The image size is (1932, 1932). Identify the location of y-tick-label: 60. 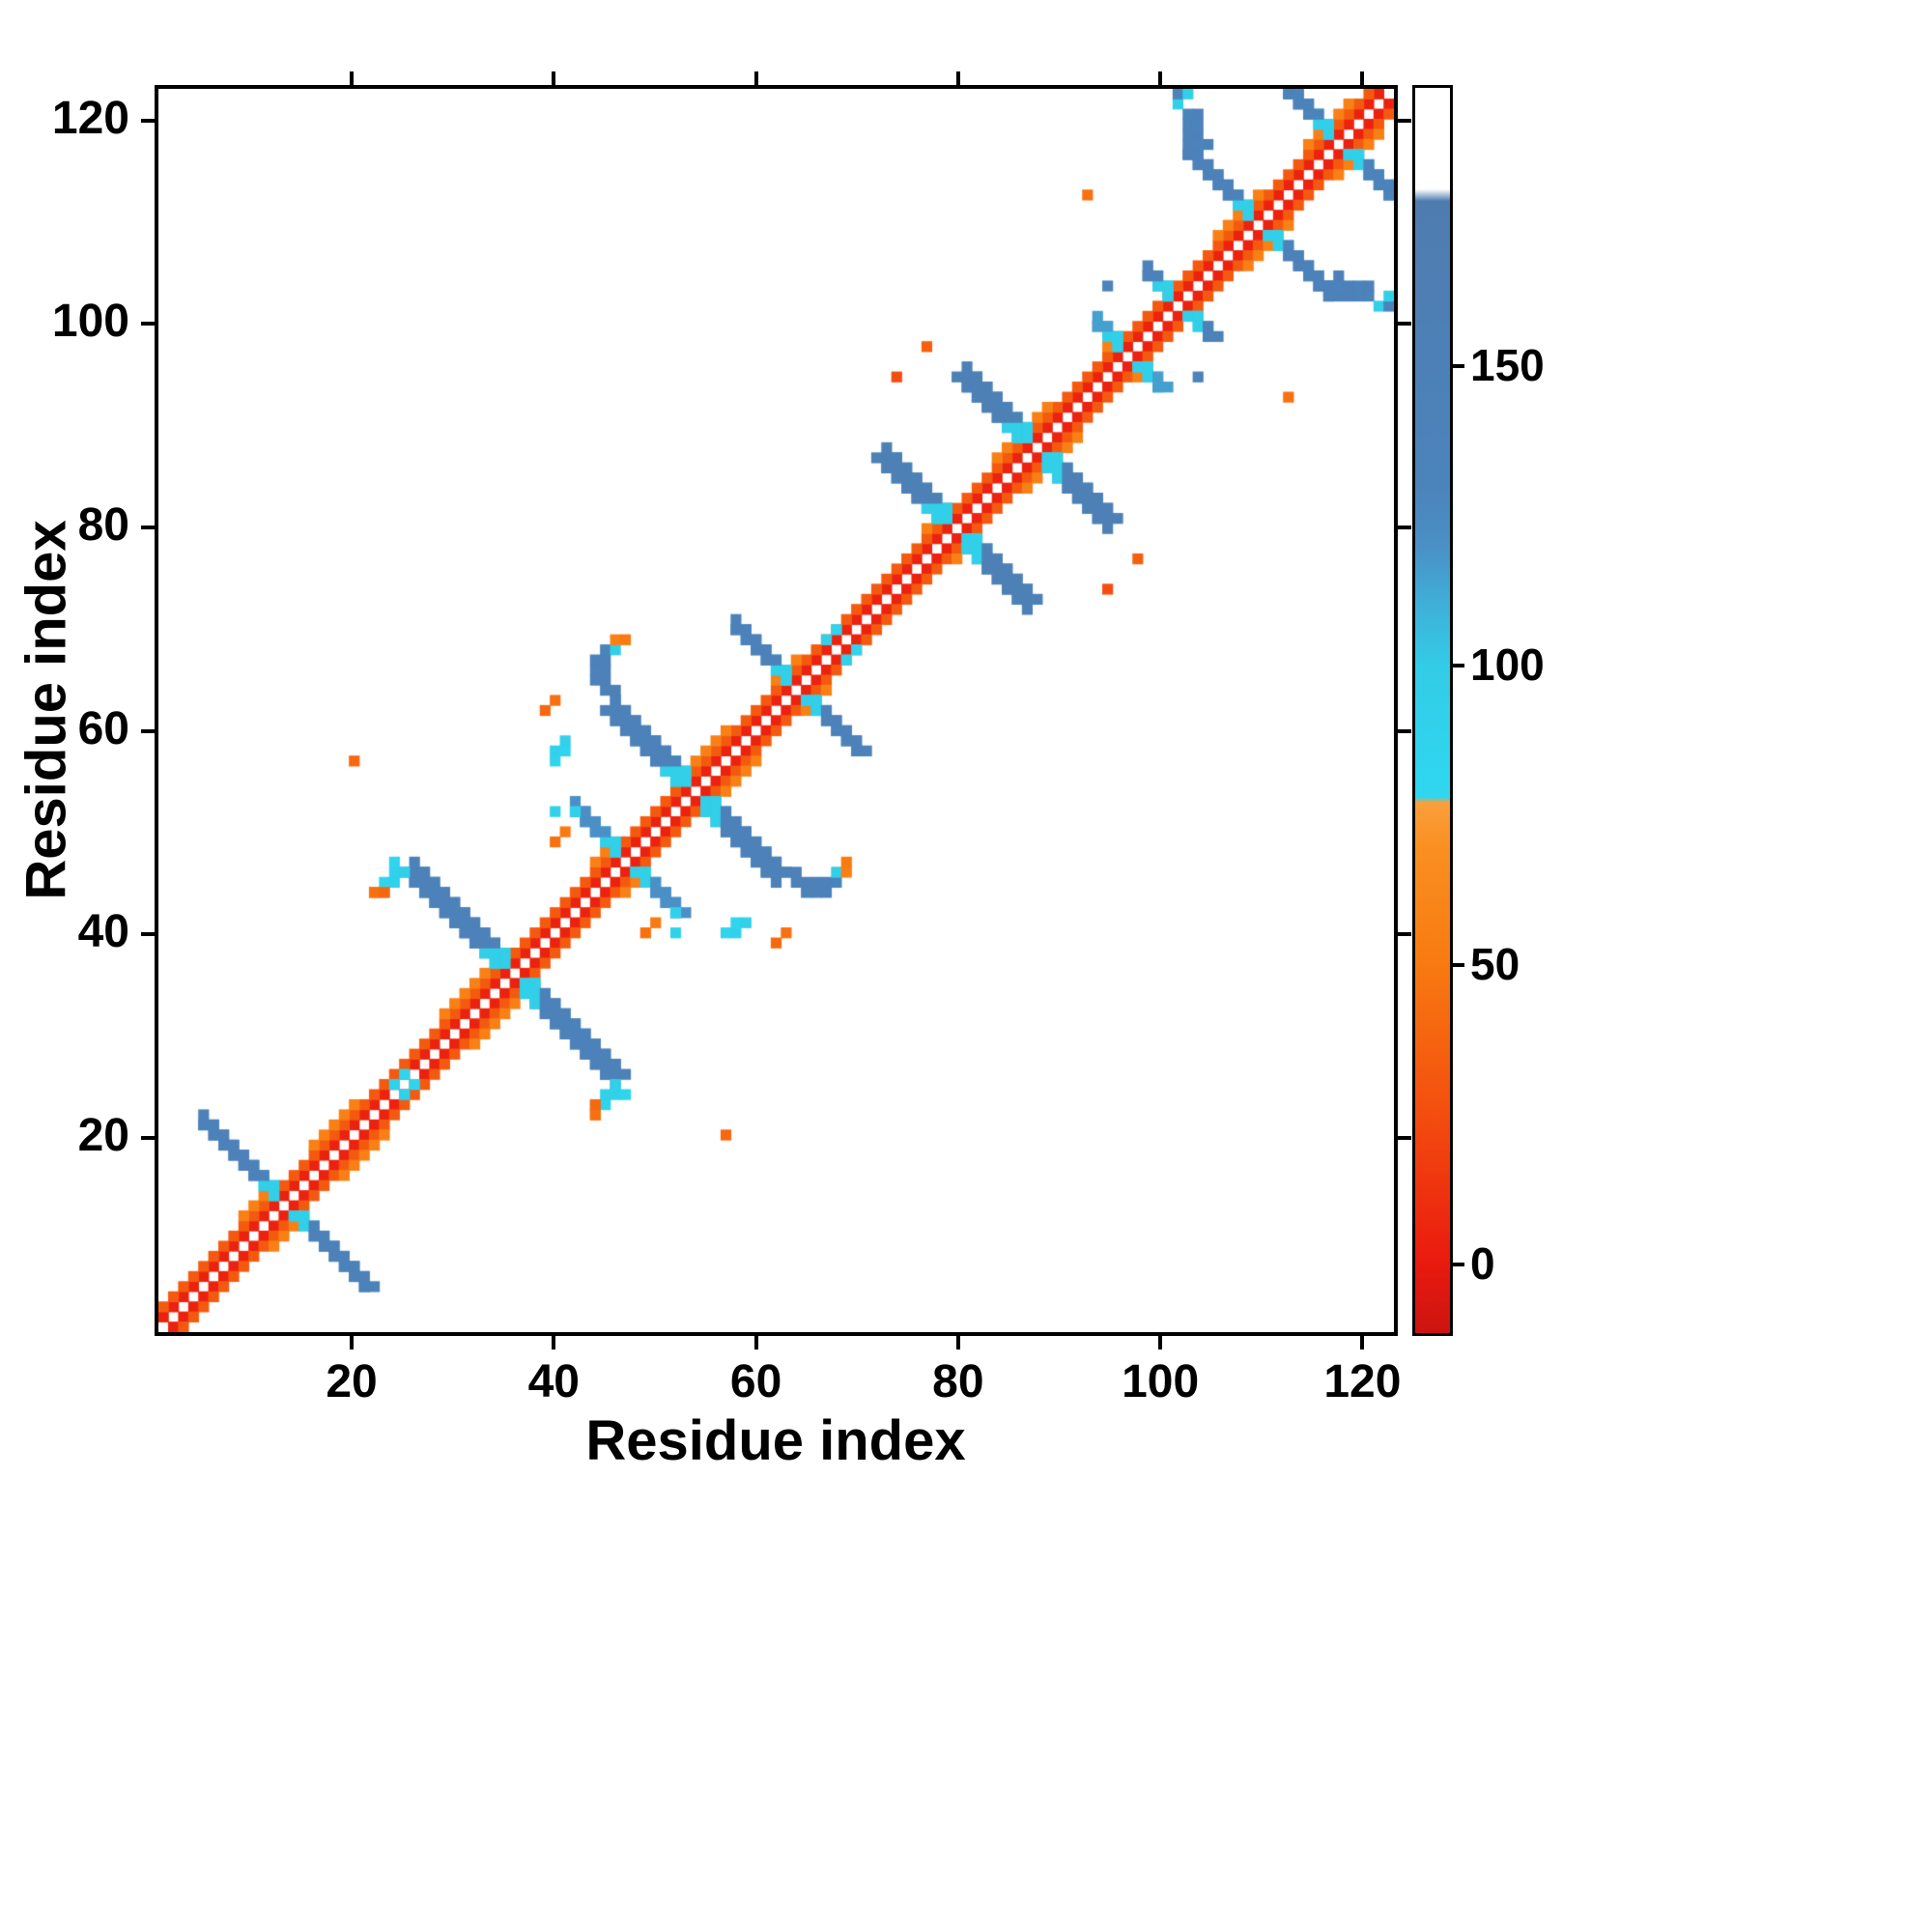
(103, 728).